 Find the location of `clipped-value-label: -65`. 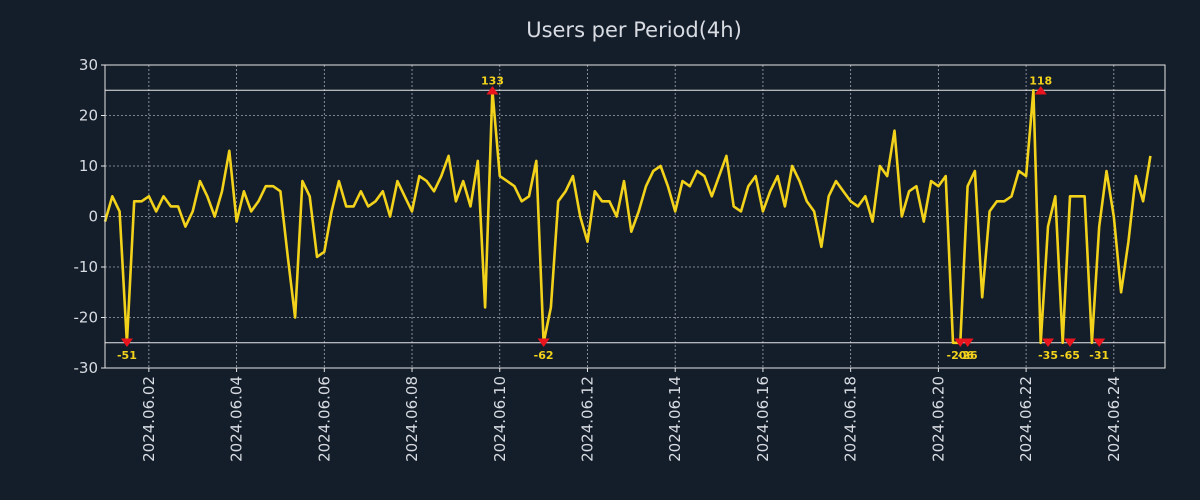

clipped-value-label: -65 is located at coordinates (1070, 355).